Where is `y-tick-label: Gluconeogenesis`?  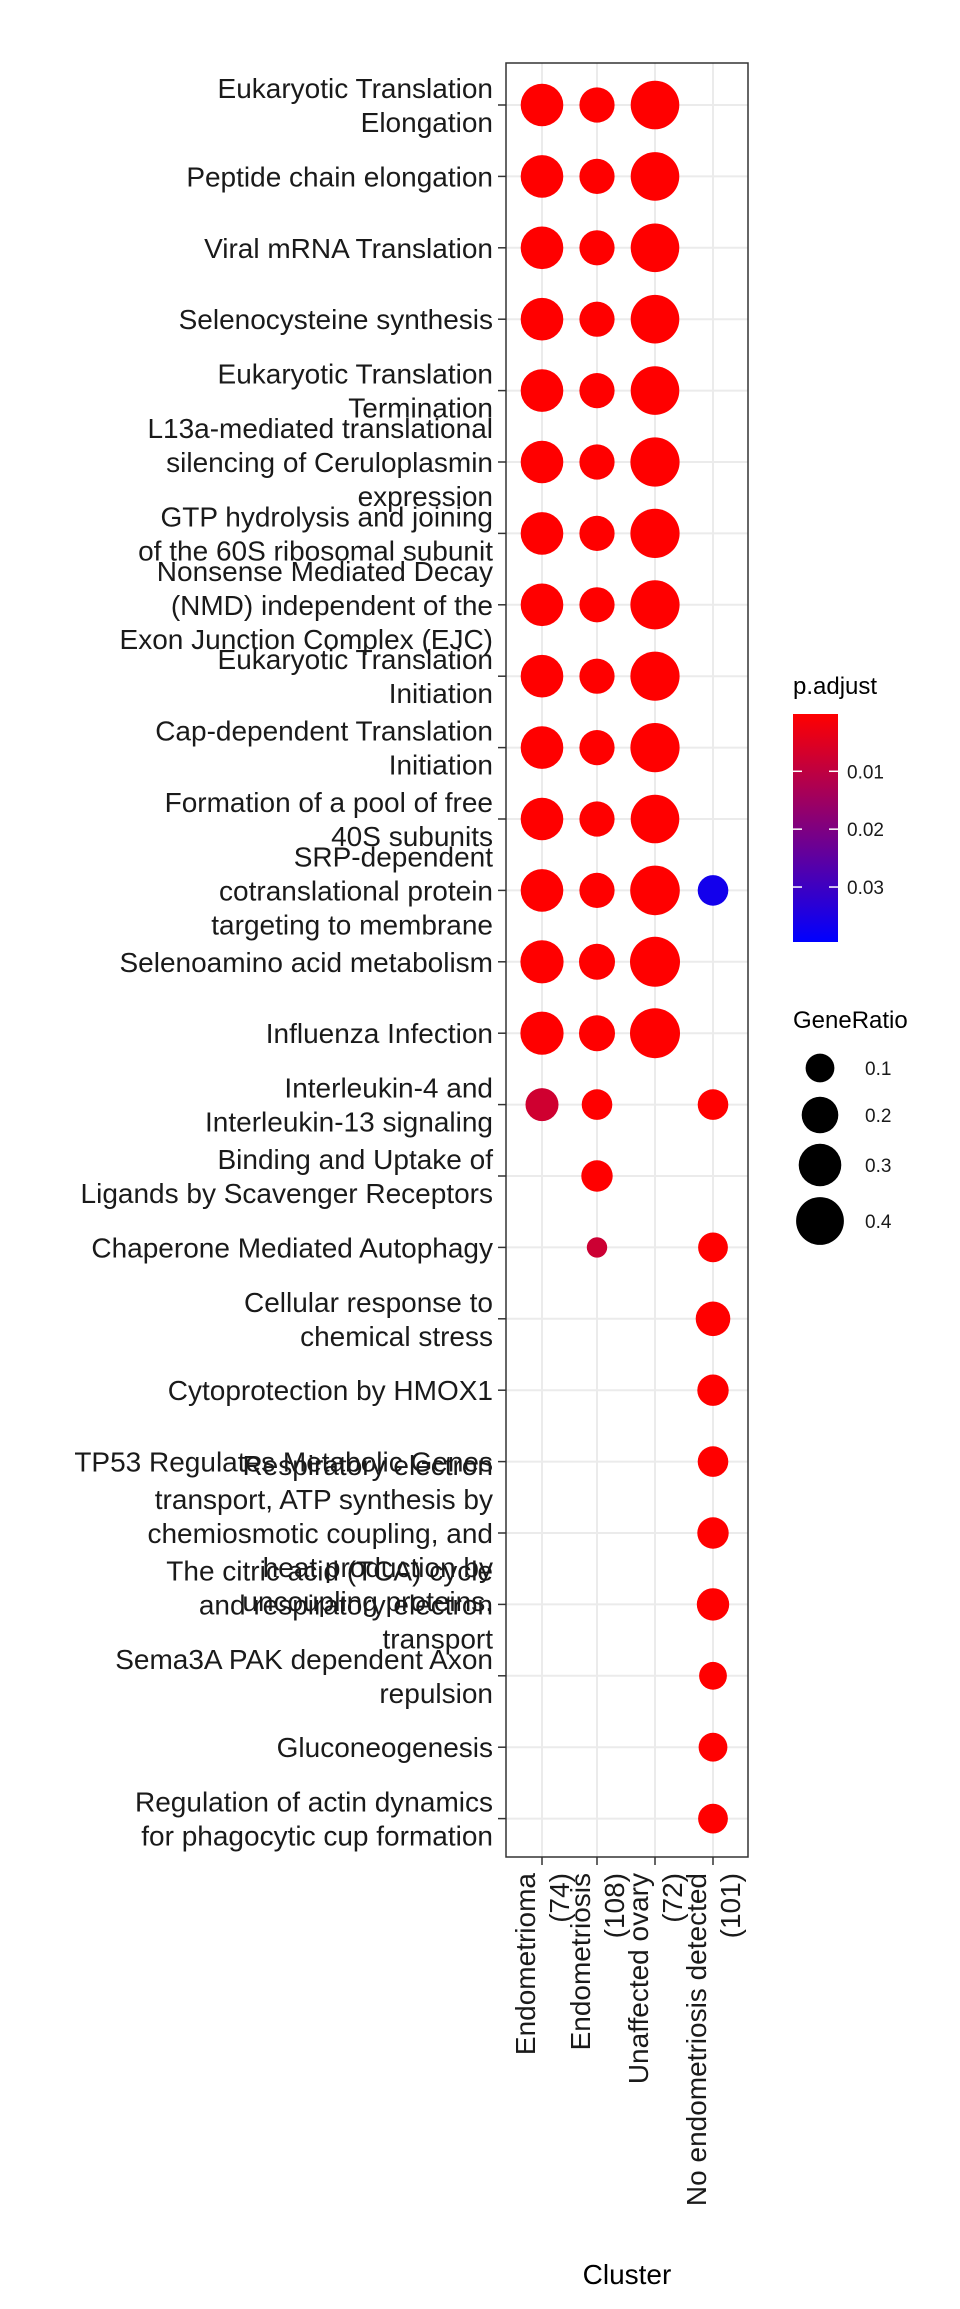 y-tick-label: Gluconeogenesis is located at coordinates (385, 1747).